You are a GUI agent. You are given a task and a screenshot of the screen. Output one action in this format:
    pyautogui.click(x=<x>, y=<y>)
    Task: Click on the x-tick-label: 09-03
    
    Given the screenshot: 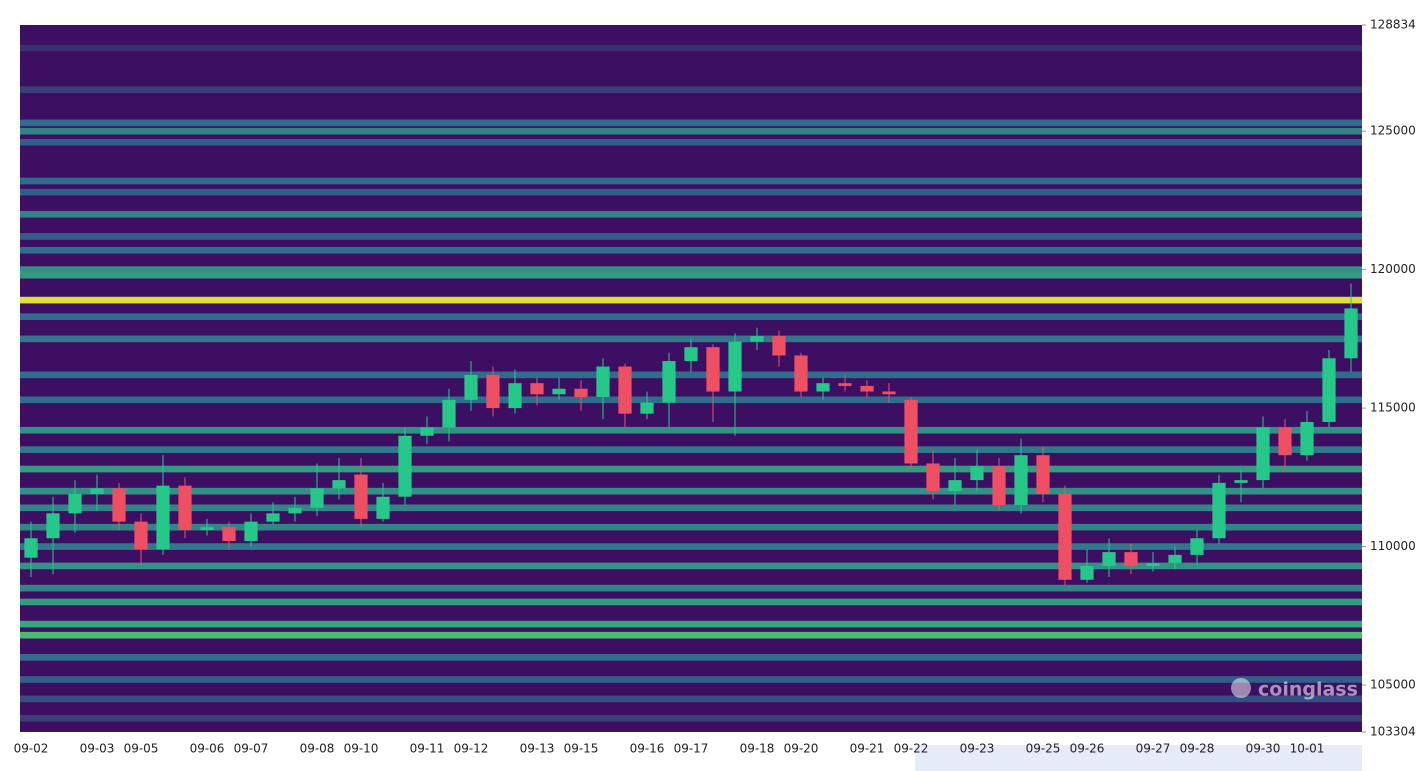 What is the action you would take?
    pyautogui.click(x=97, y=749)
    